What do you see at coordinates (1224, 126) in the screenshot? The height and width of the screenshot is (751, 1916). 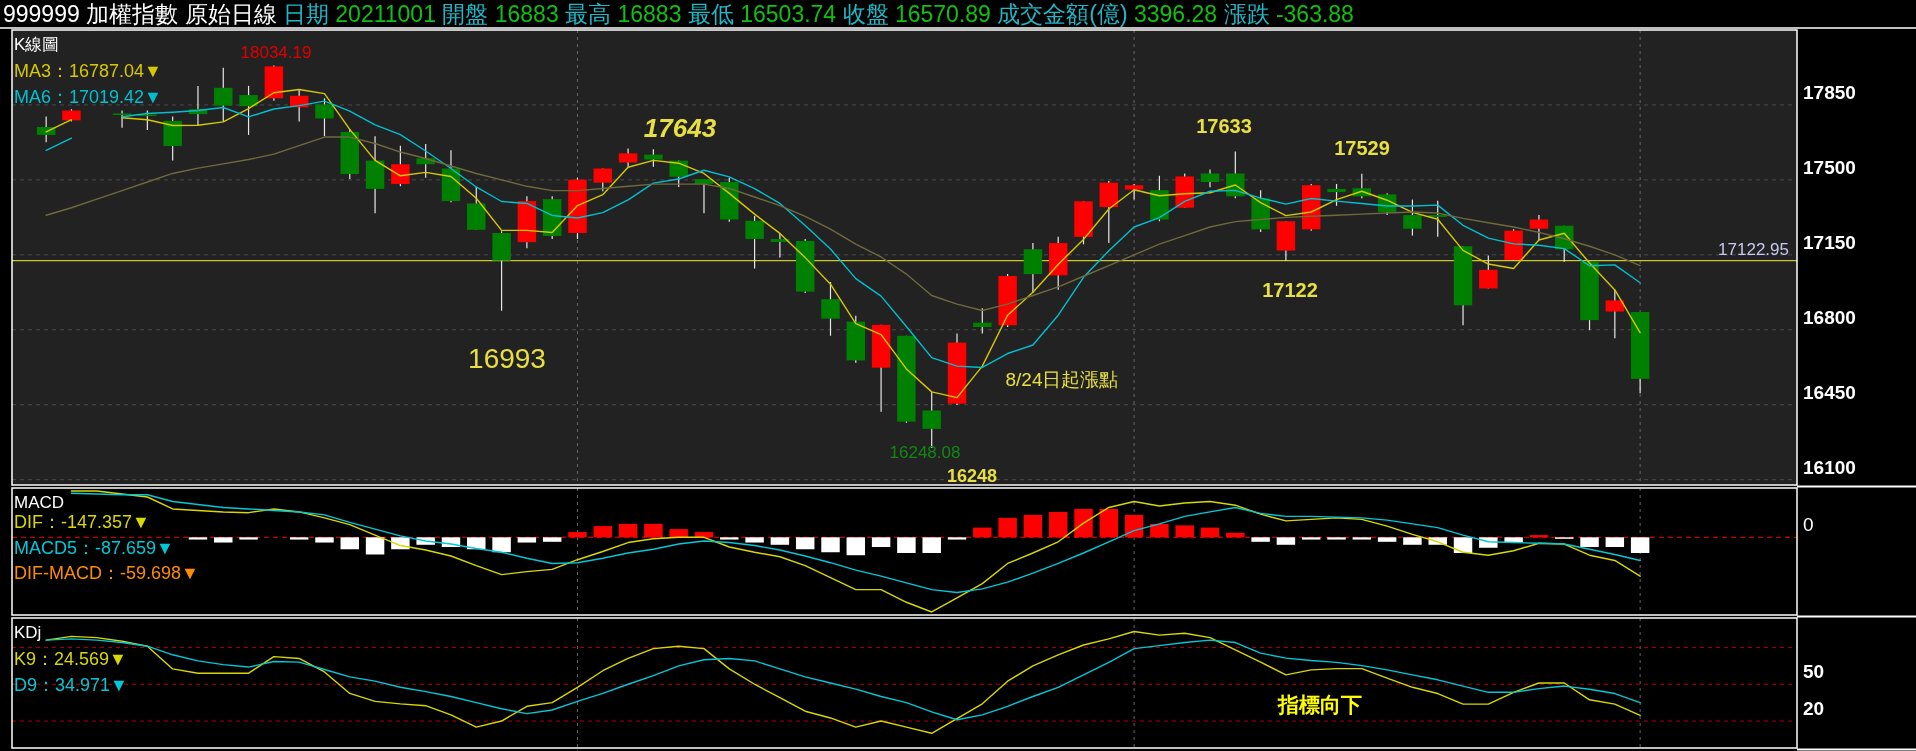 I see `annotation: 17633` at bounding box center [1224, 126].